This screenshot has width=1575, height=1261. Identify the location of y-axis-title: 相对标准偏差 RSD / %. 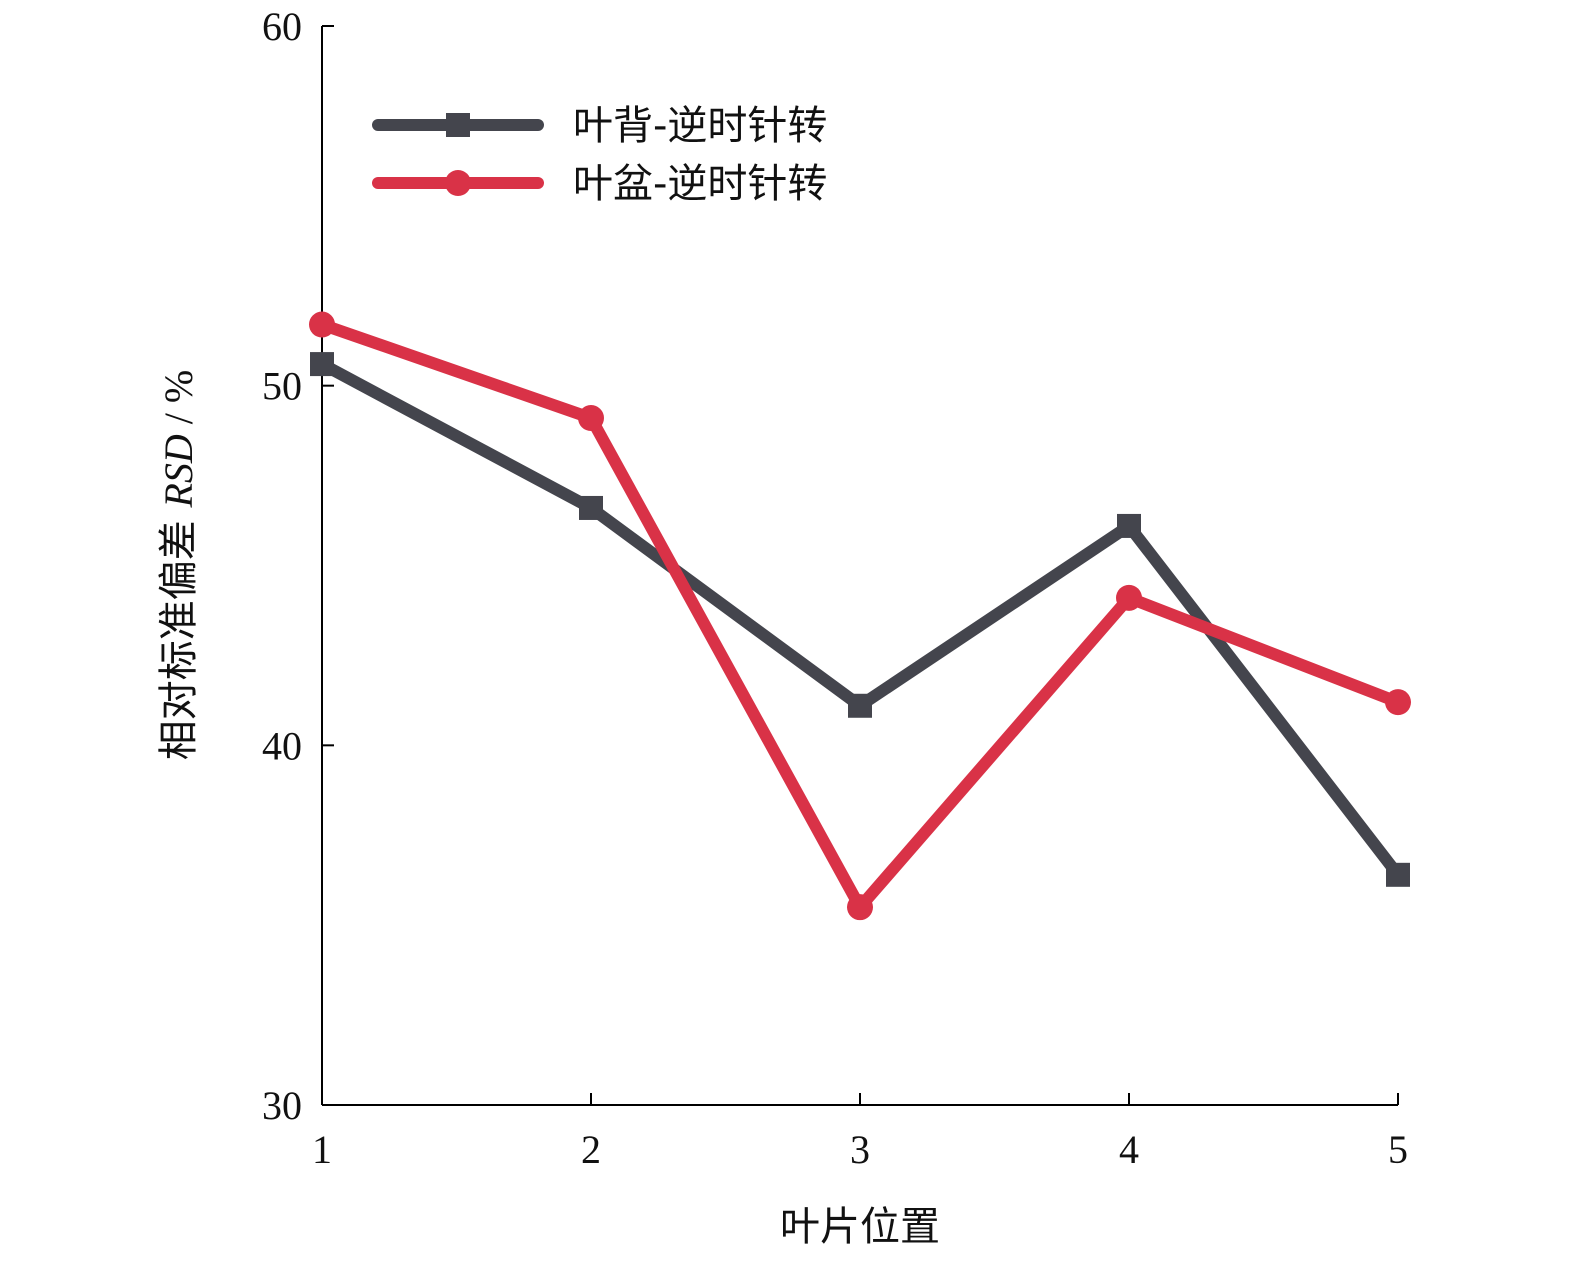
(179, 565).